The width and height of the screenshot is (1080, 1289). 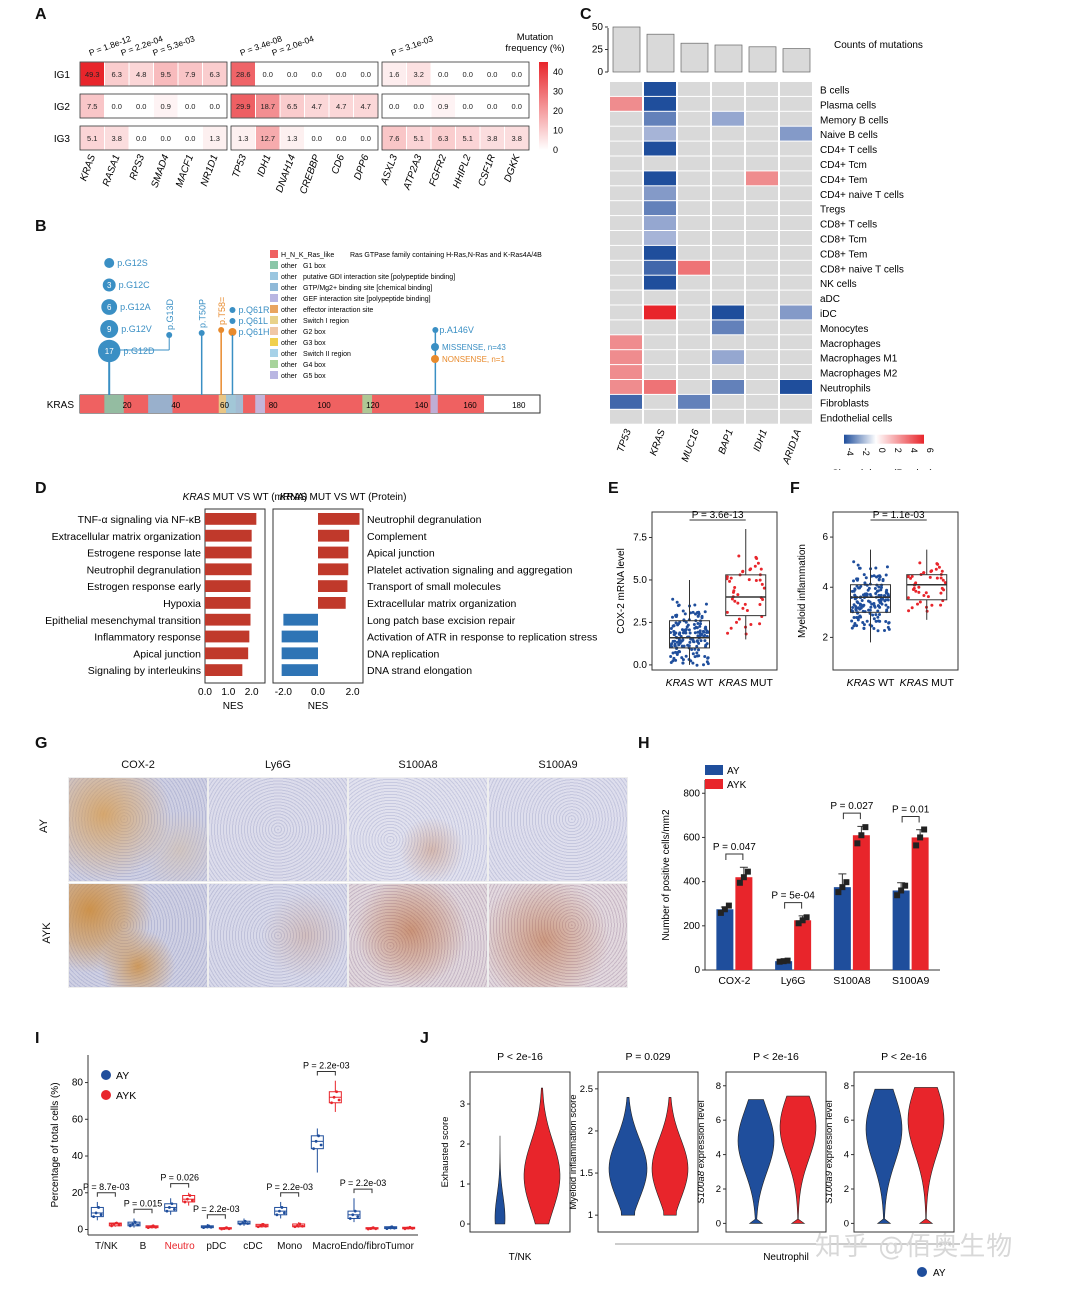 What do you see at coordinates (317, 1142) in the screenshot?
I see `box-body` at bounding box center [317, 1142].